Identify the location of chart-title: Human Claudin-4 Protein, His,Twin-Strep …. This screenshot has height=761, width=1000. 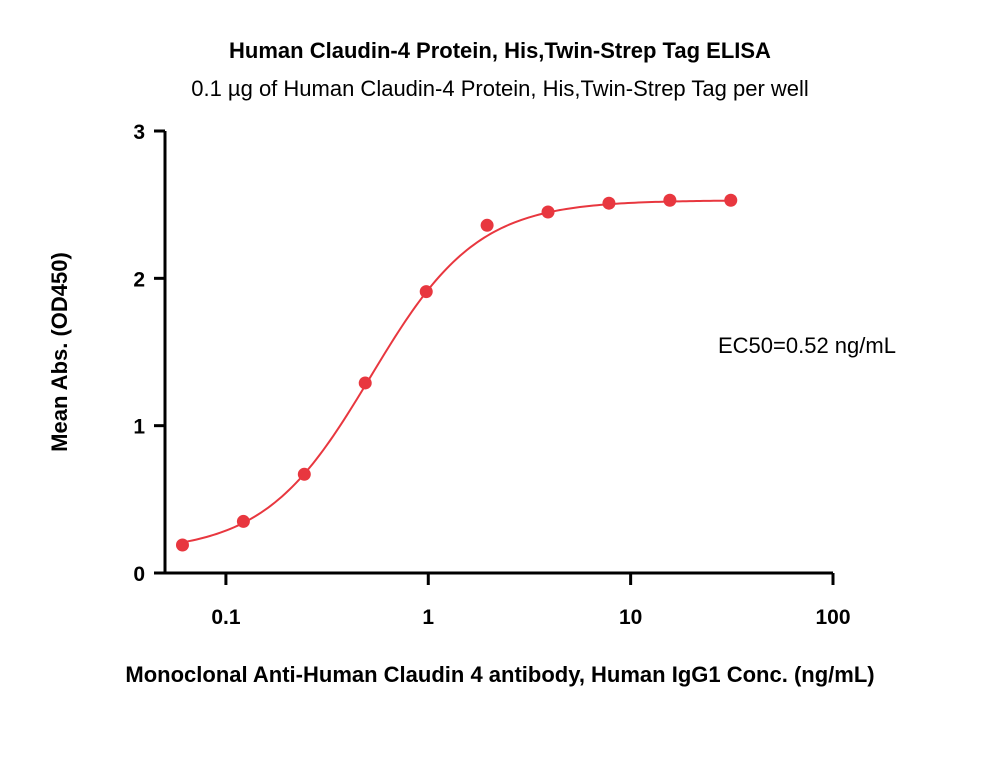
(500, 50).